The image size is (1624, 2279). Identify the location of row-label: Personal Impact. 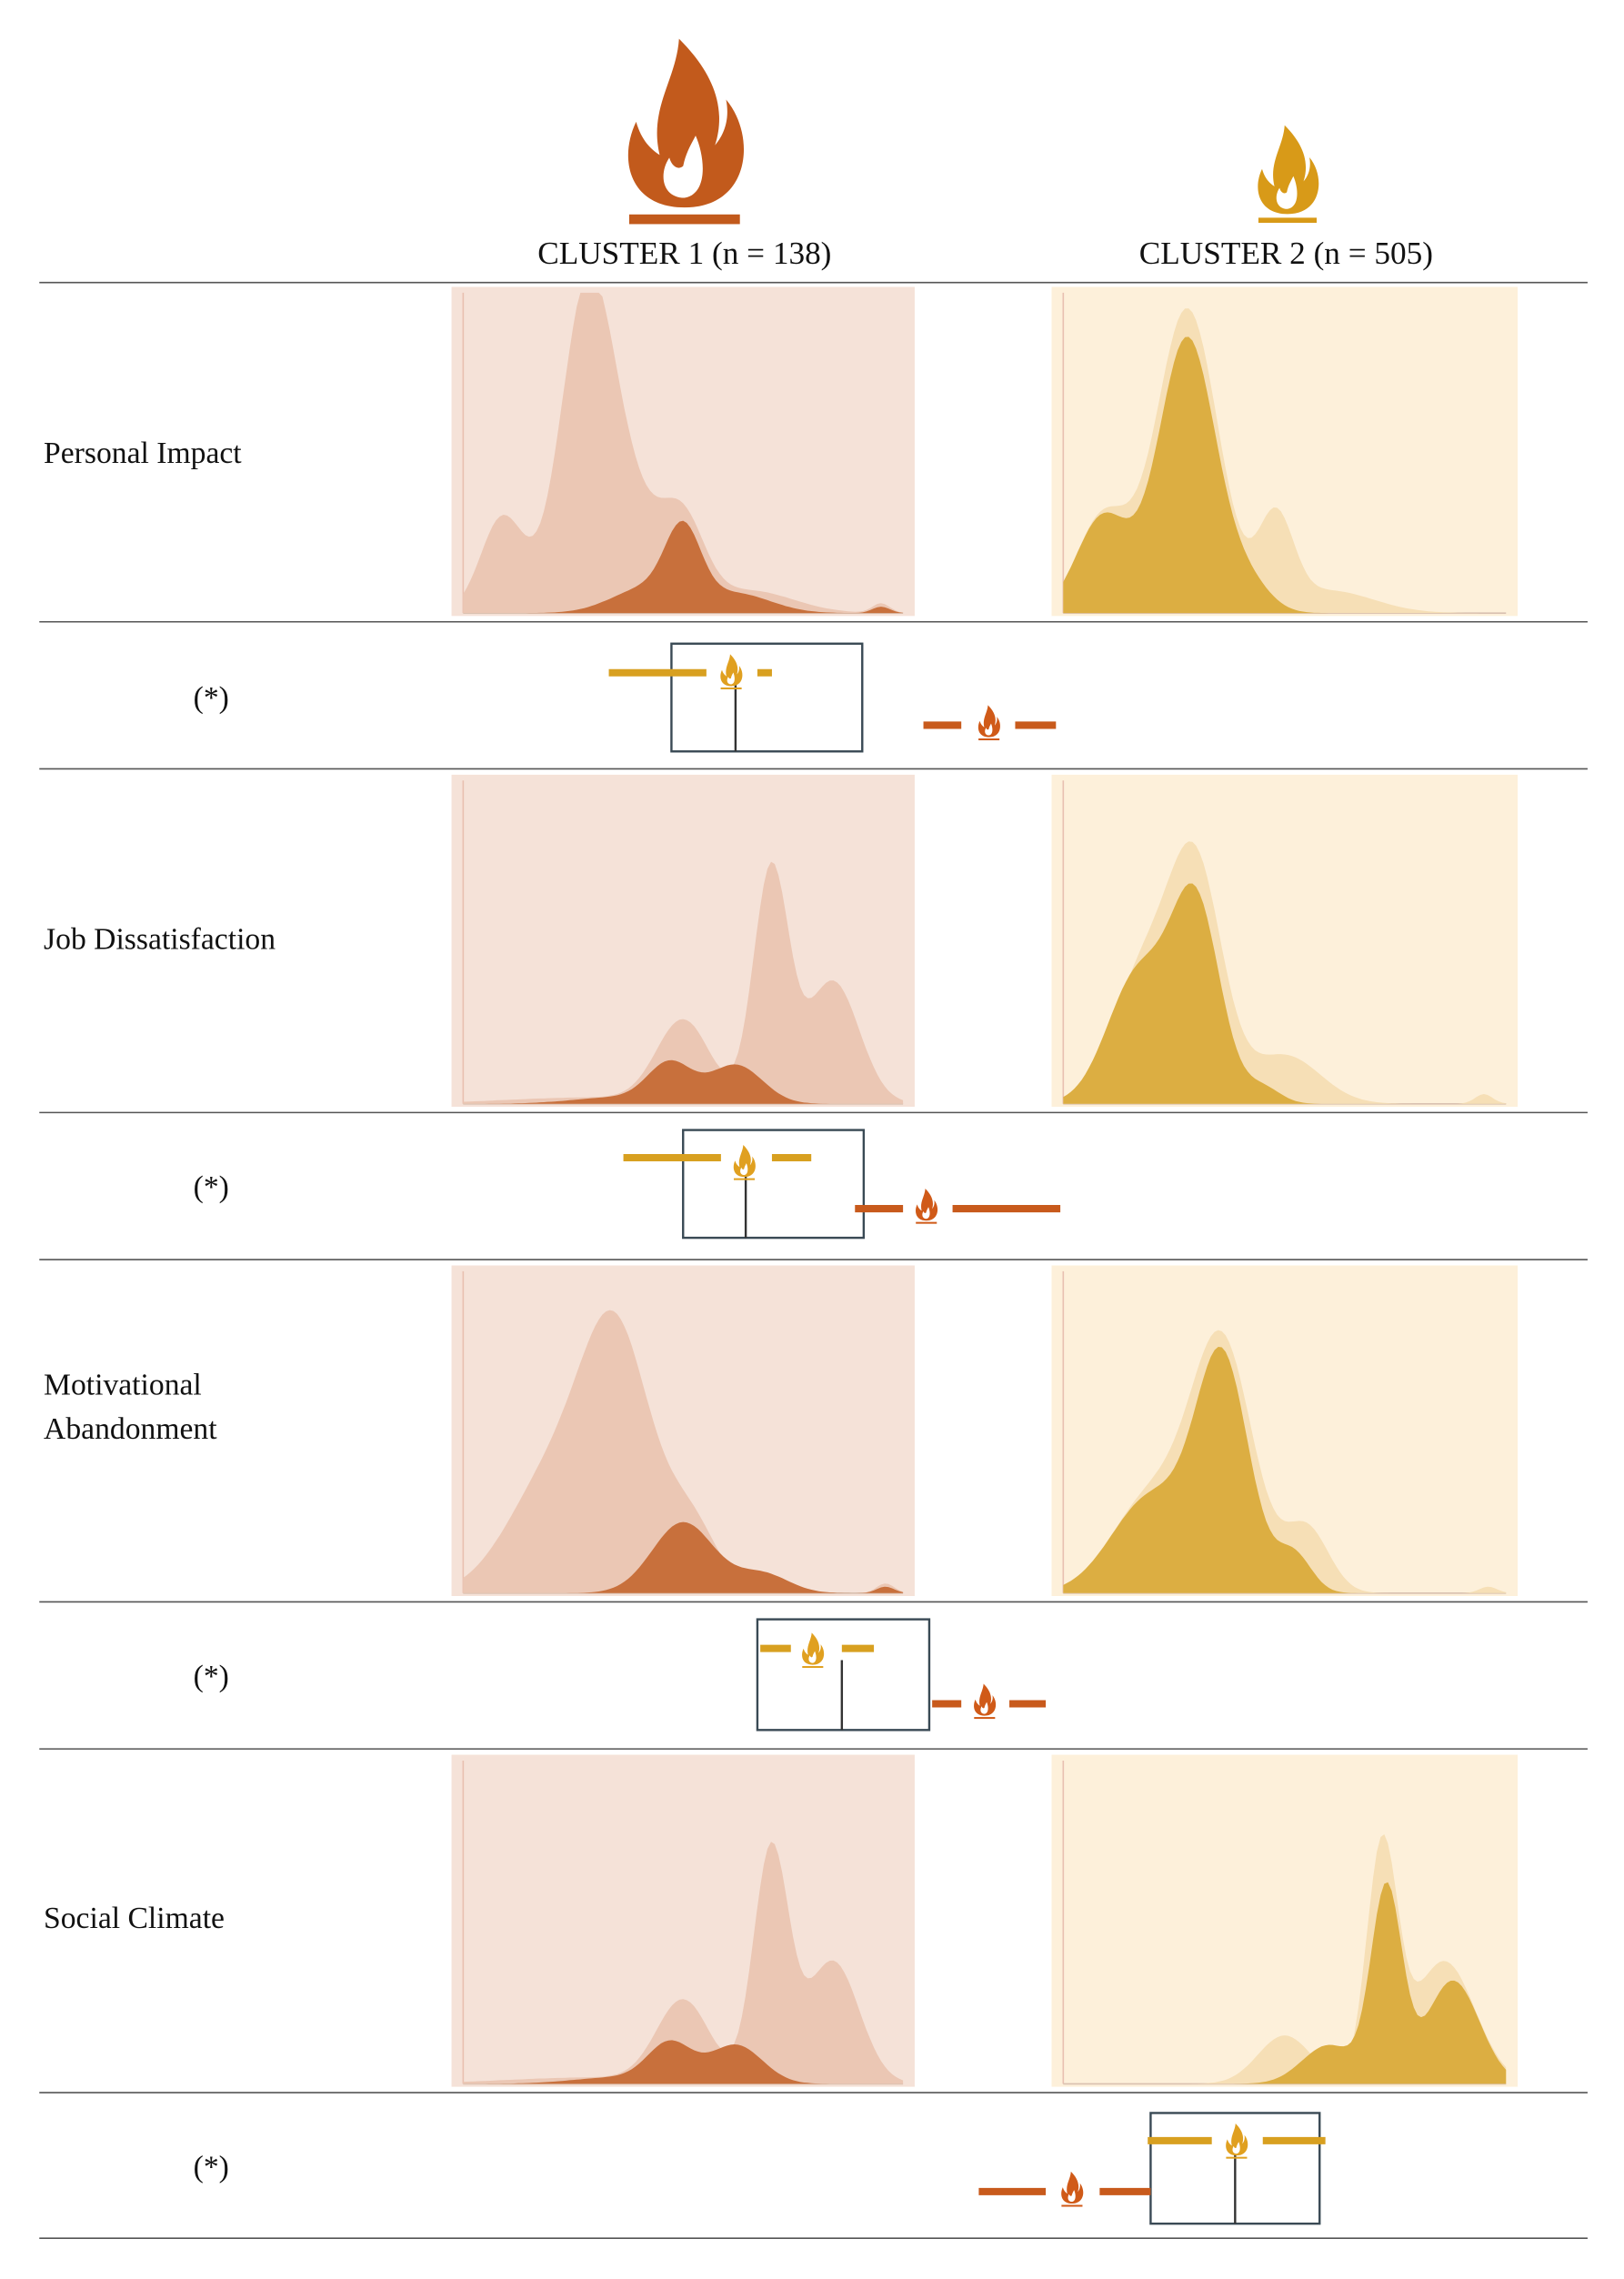
(143, 453).